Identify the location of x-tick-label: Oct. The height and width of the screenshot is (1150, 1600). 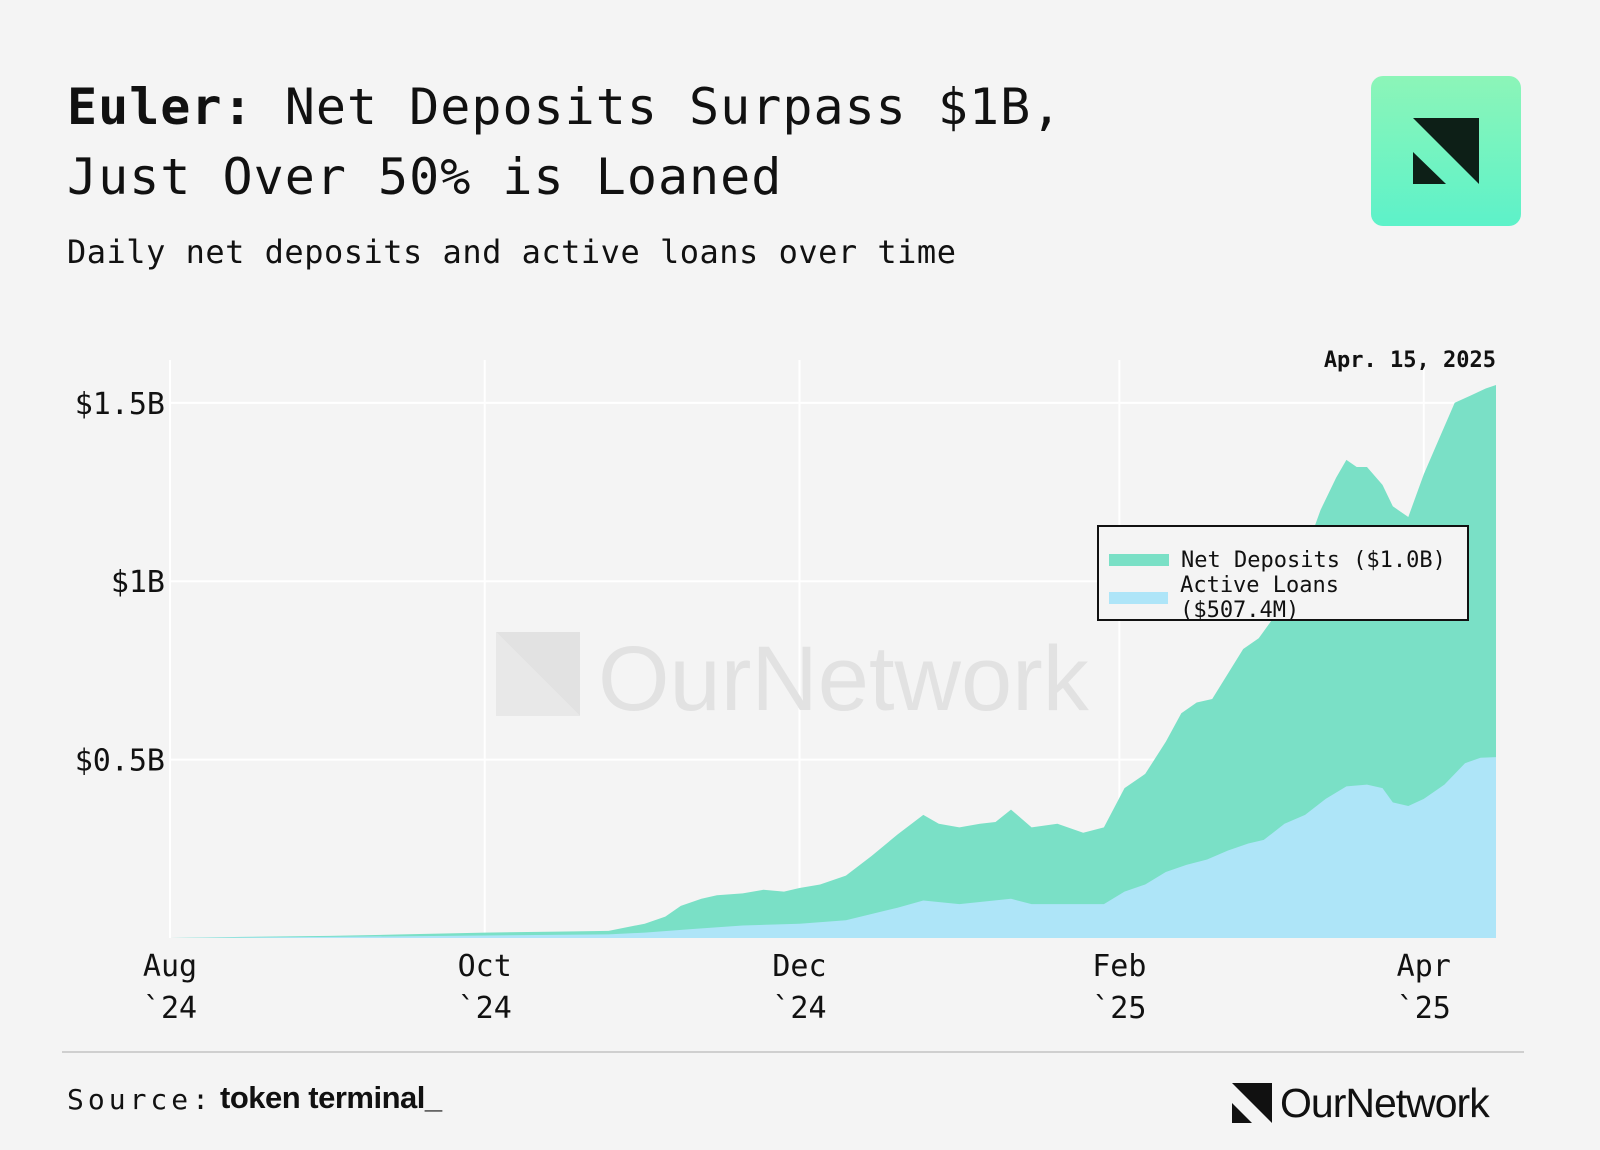
(485, 966).